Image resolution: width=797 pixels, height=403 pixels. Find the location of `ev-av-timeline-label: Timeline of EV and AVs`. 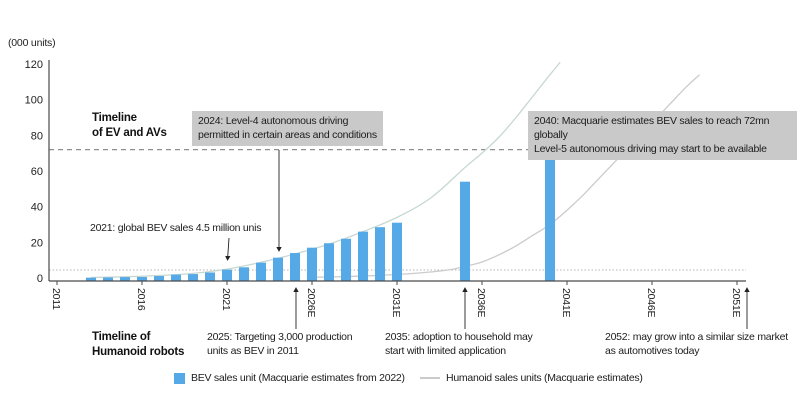

ev-av-timeline-label: Timeline of EV and AVs is located at coordinates (129, 125).